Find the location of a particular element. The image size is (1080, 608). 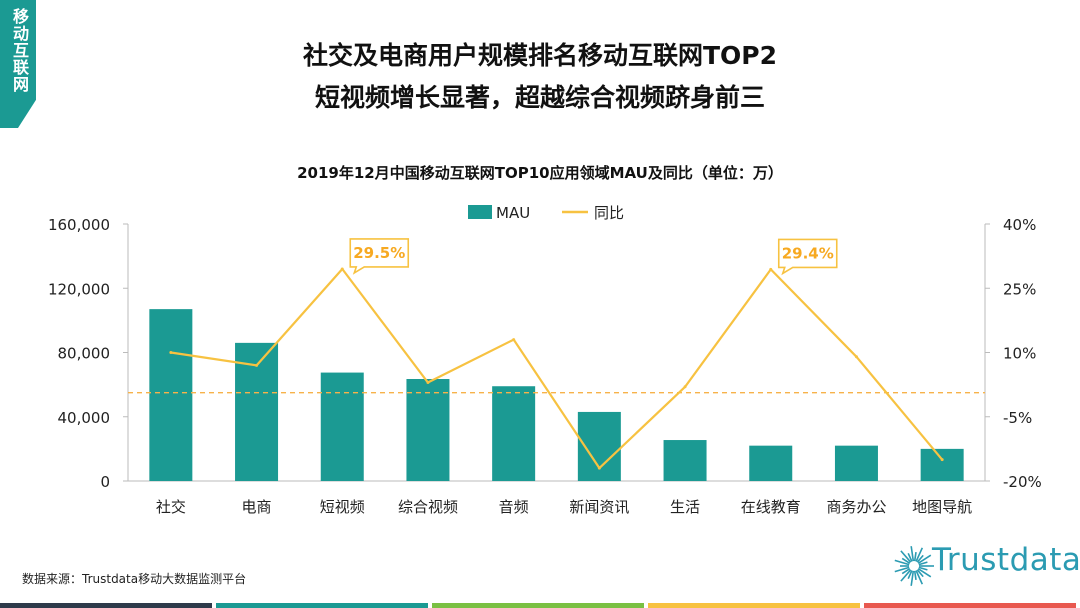

footer-color-bar is located at coordinates (540, 605).